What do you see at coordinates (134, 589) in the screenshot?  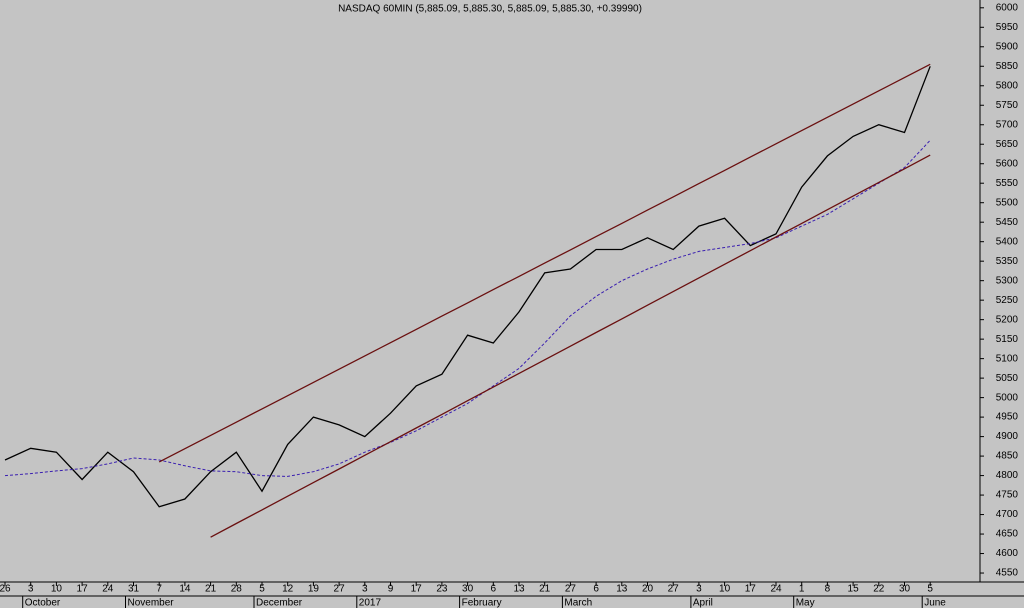 I see `x-tick-label: 31` at bounding box center [134, 589].